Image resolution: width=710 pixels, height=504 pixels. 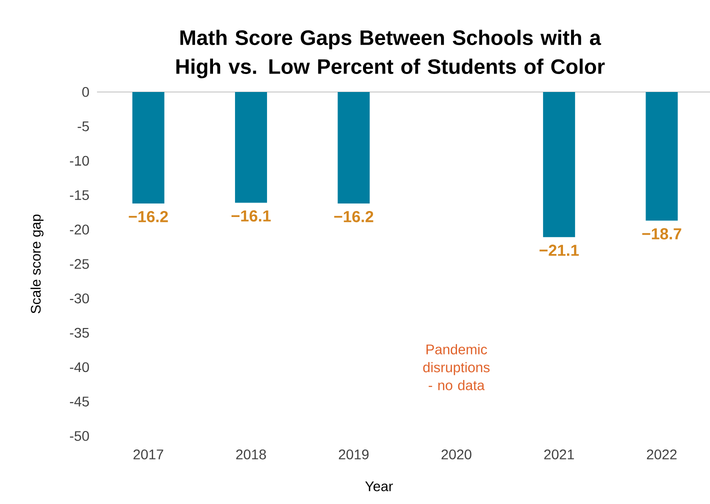 What do you see at coordinates (353, 454) in the screenshot?
I see `x-tick-label: 2019` at bounding box center [353, 454].